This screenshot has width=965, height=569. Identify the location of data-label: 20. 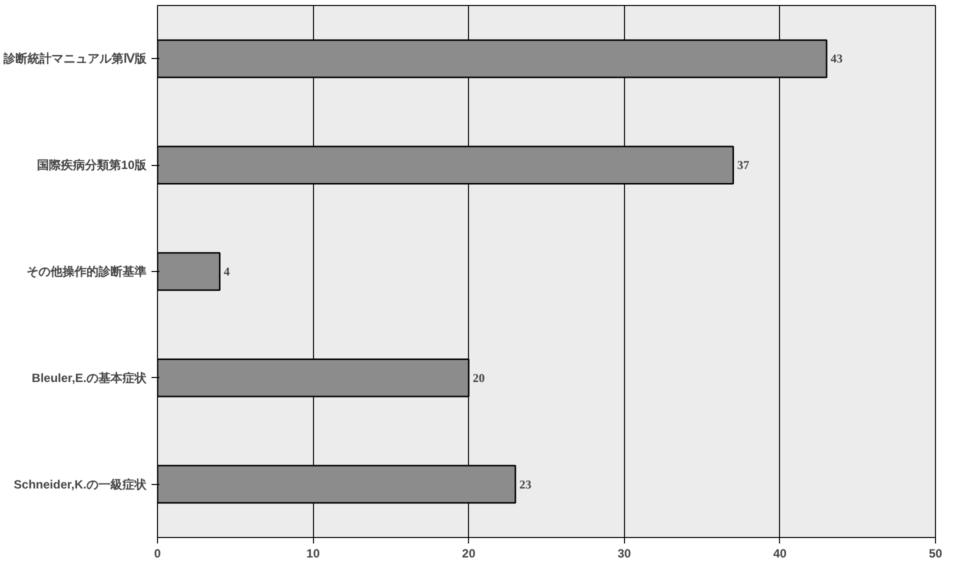
(478, 377).